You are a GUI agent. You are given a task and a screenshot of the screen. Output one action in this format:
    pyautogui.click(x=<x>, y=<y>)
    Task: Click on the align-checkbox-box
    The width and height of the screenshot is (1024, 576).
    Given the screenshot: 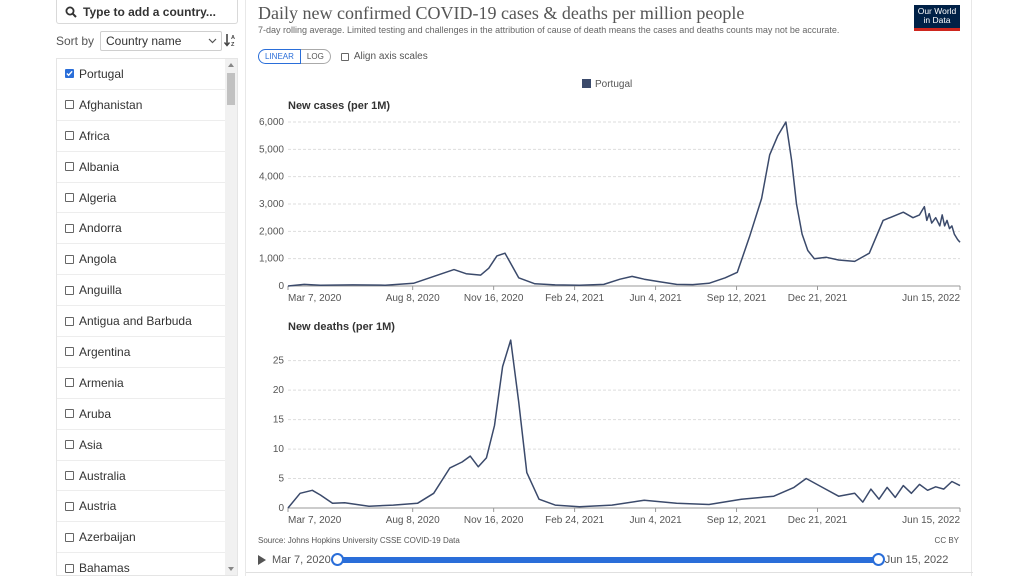 What is the action you would take?
    pyautogui.click(x=344, y=56)
    